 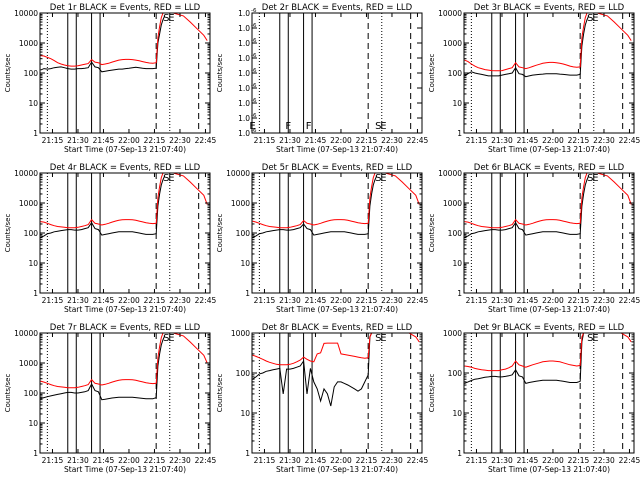 I want to click on panel-title: Det 3r BLACK = Events, RED = LLD, so click(x=549, y=8).